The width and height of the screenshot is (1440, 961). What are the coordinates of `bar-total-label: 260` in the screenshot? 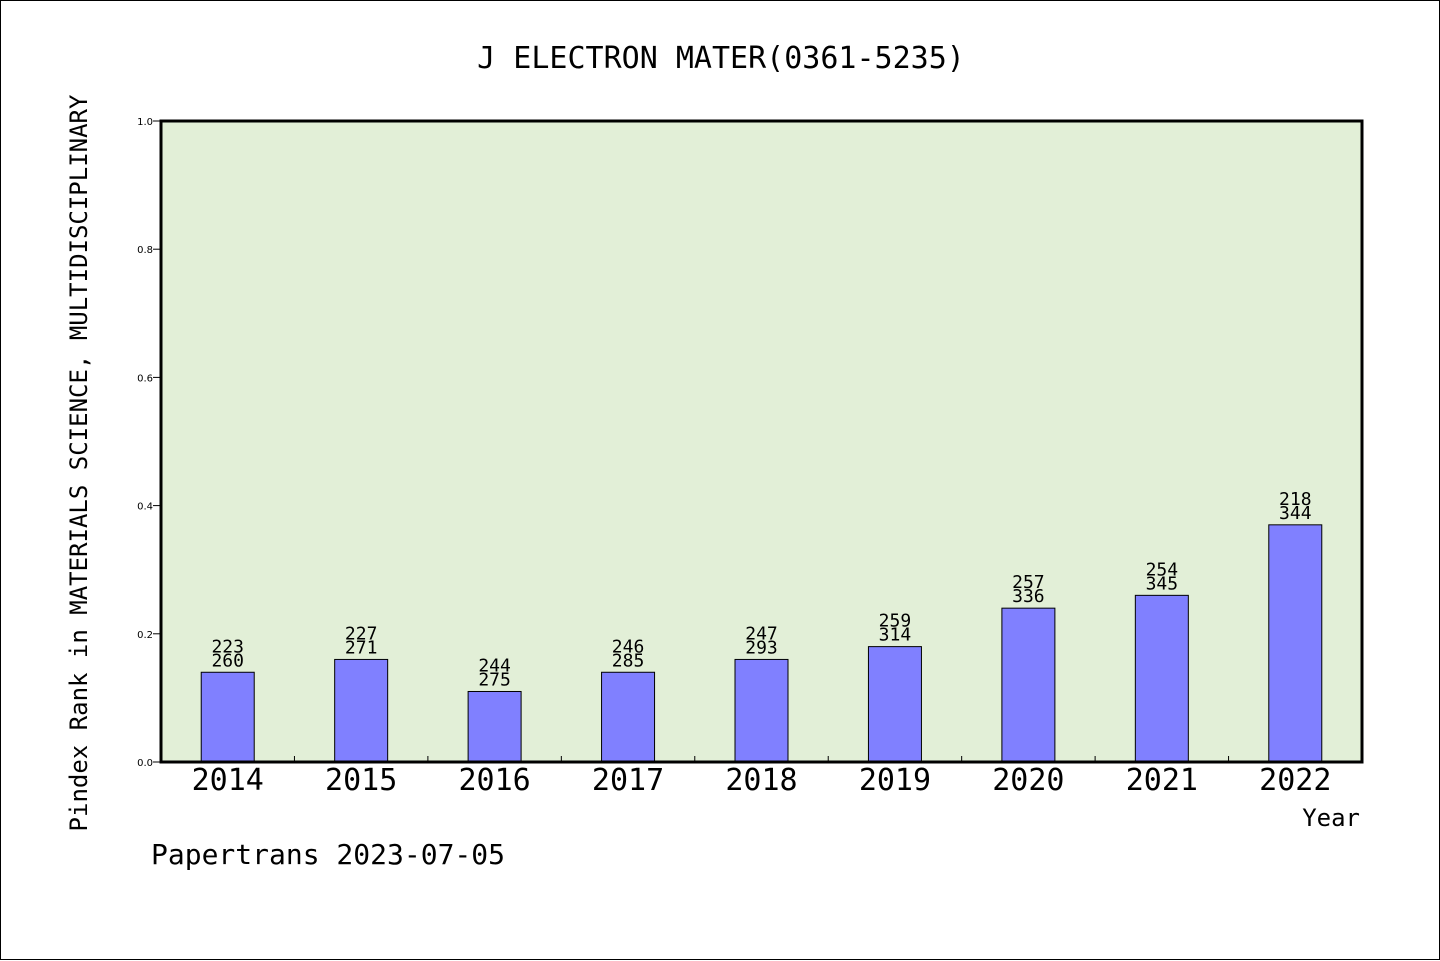 It's located at (227, 660).